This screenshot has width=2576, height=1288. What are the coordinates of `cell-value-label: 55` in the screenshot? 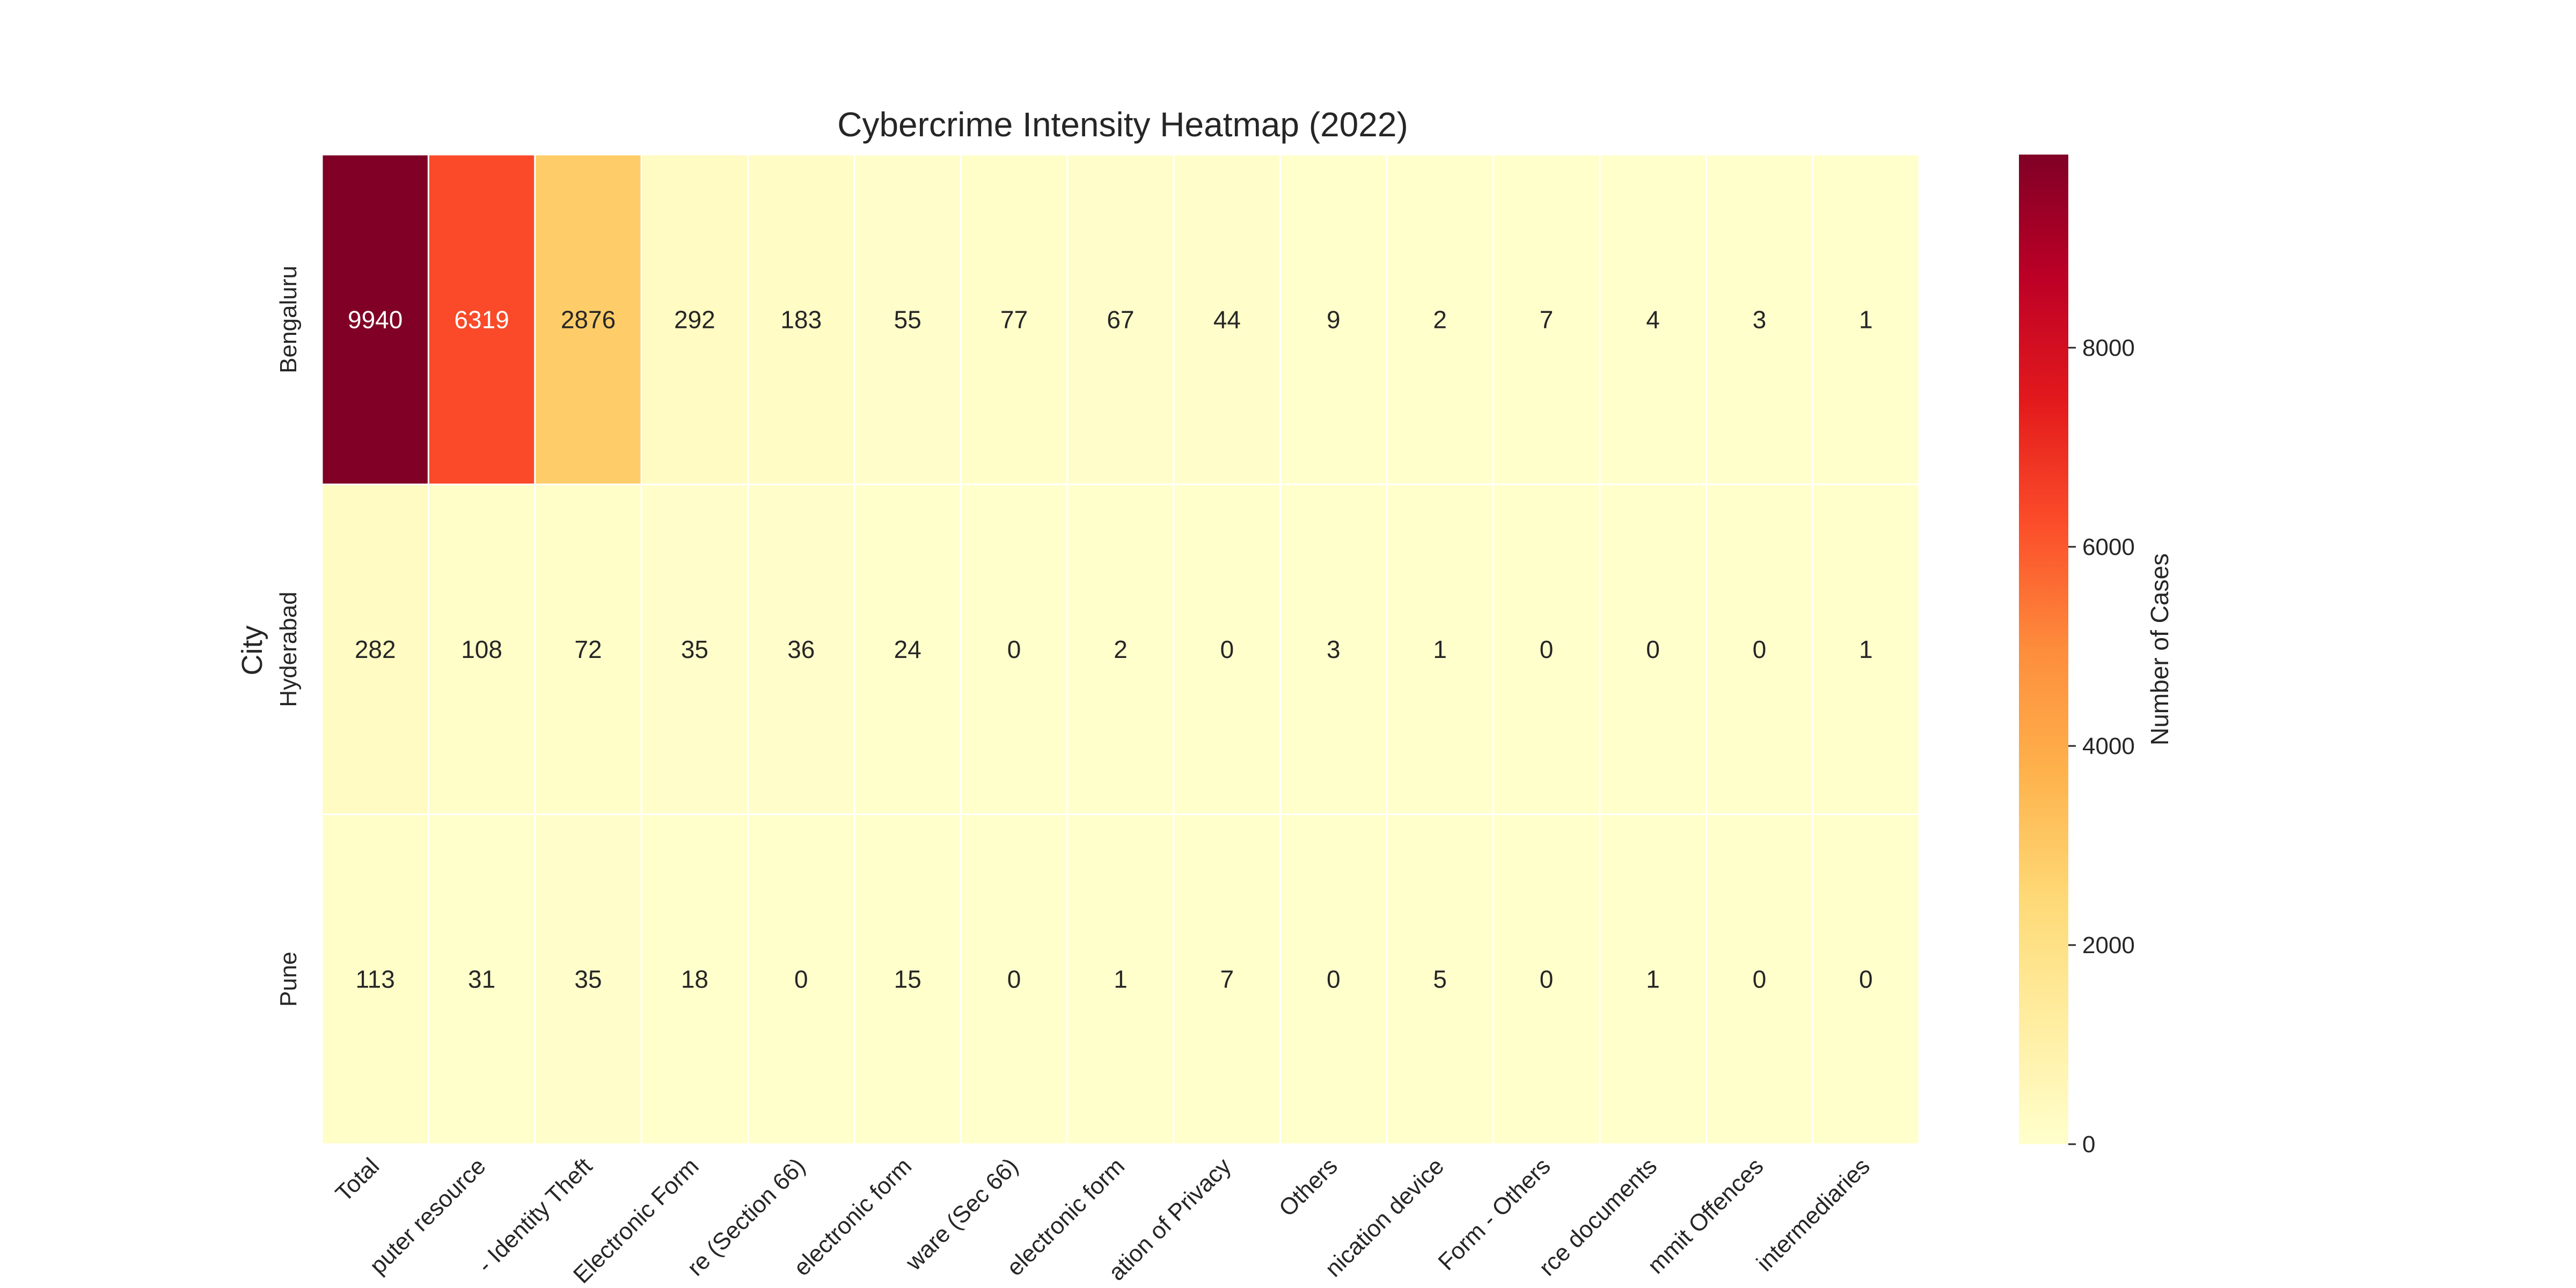 It's located at (907, 319).